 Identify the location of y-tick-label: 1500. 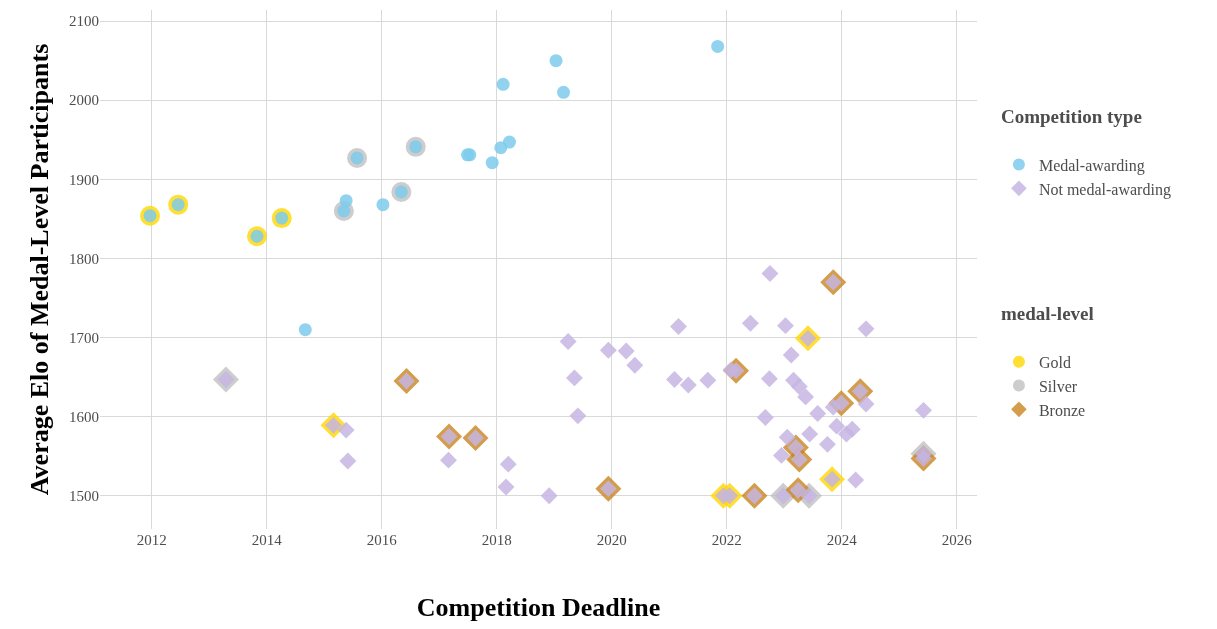
(84, 496).